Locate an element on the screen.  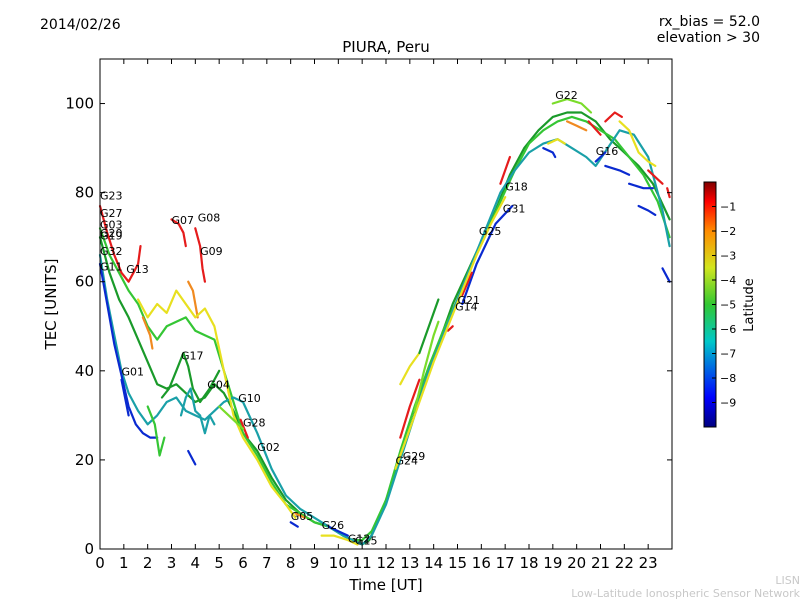
x-tick-label: 16 is located at coordinates (481, 563).